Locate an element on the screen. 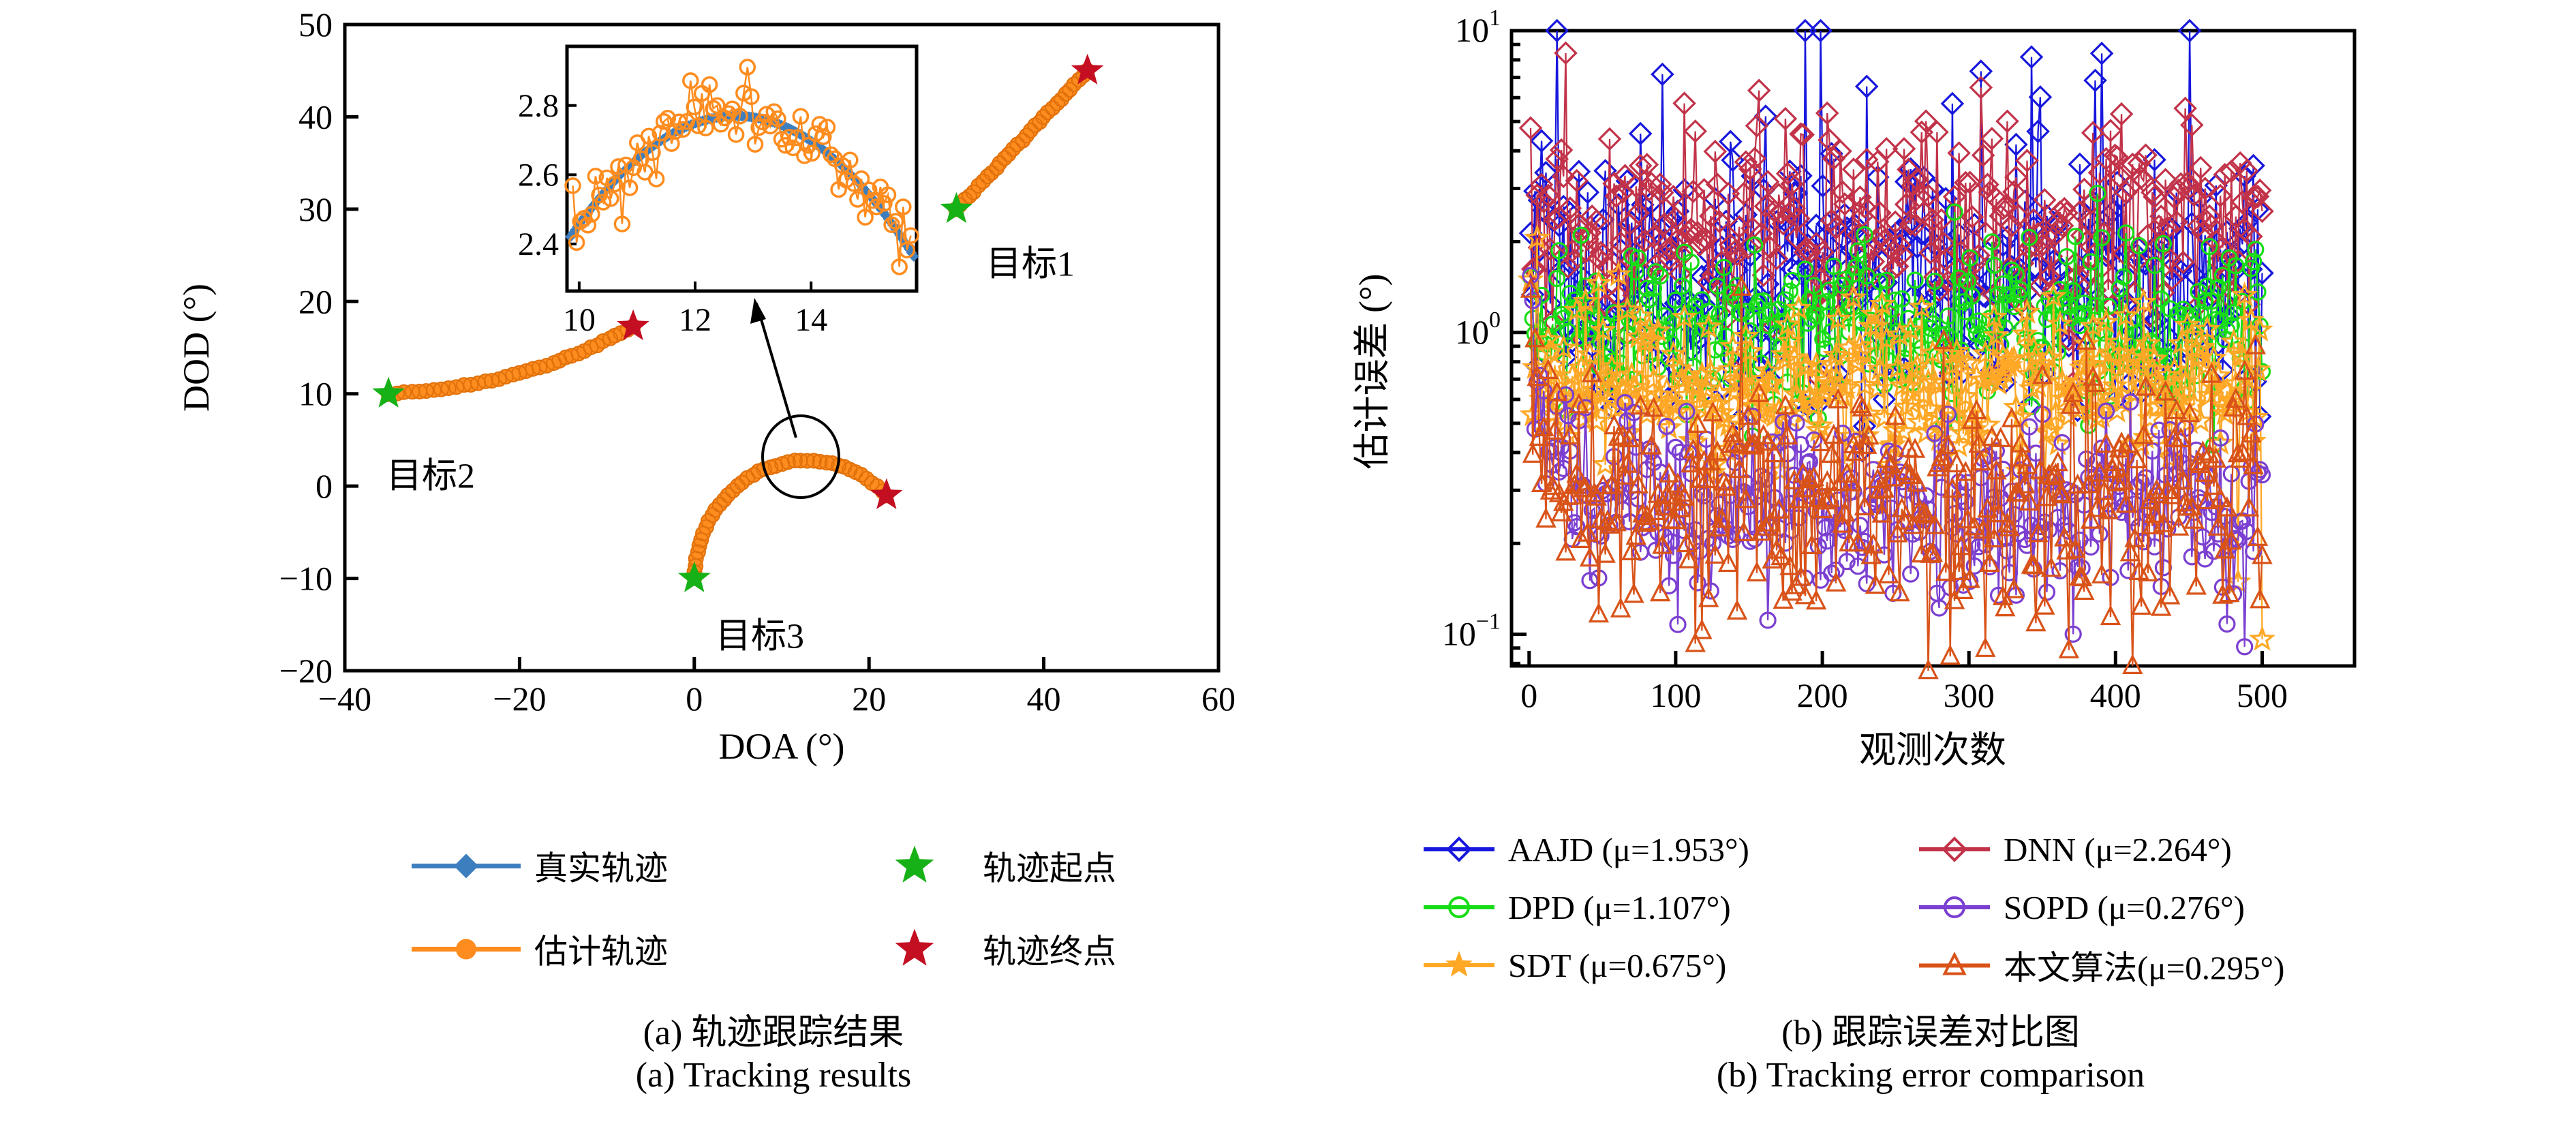 The width and height of the screenshot is (2576, 1124). inset-x-tick: 10 is located at coordinates (579, 320).